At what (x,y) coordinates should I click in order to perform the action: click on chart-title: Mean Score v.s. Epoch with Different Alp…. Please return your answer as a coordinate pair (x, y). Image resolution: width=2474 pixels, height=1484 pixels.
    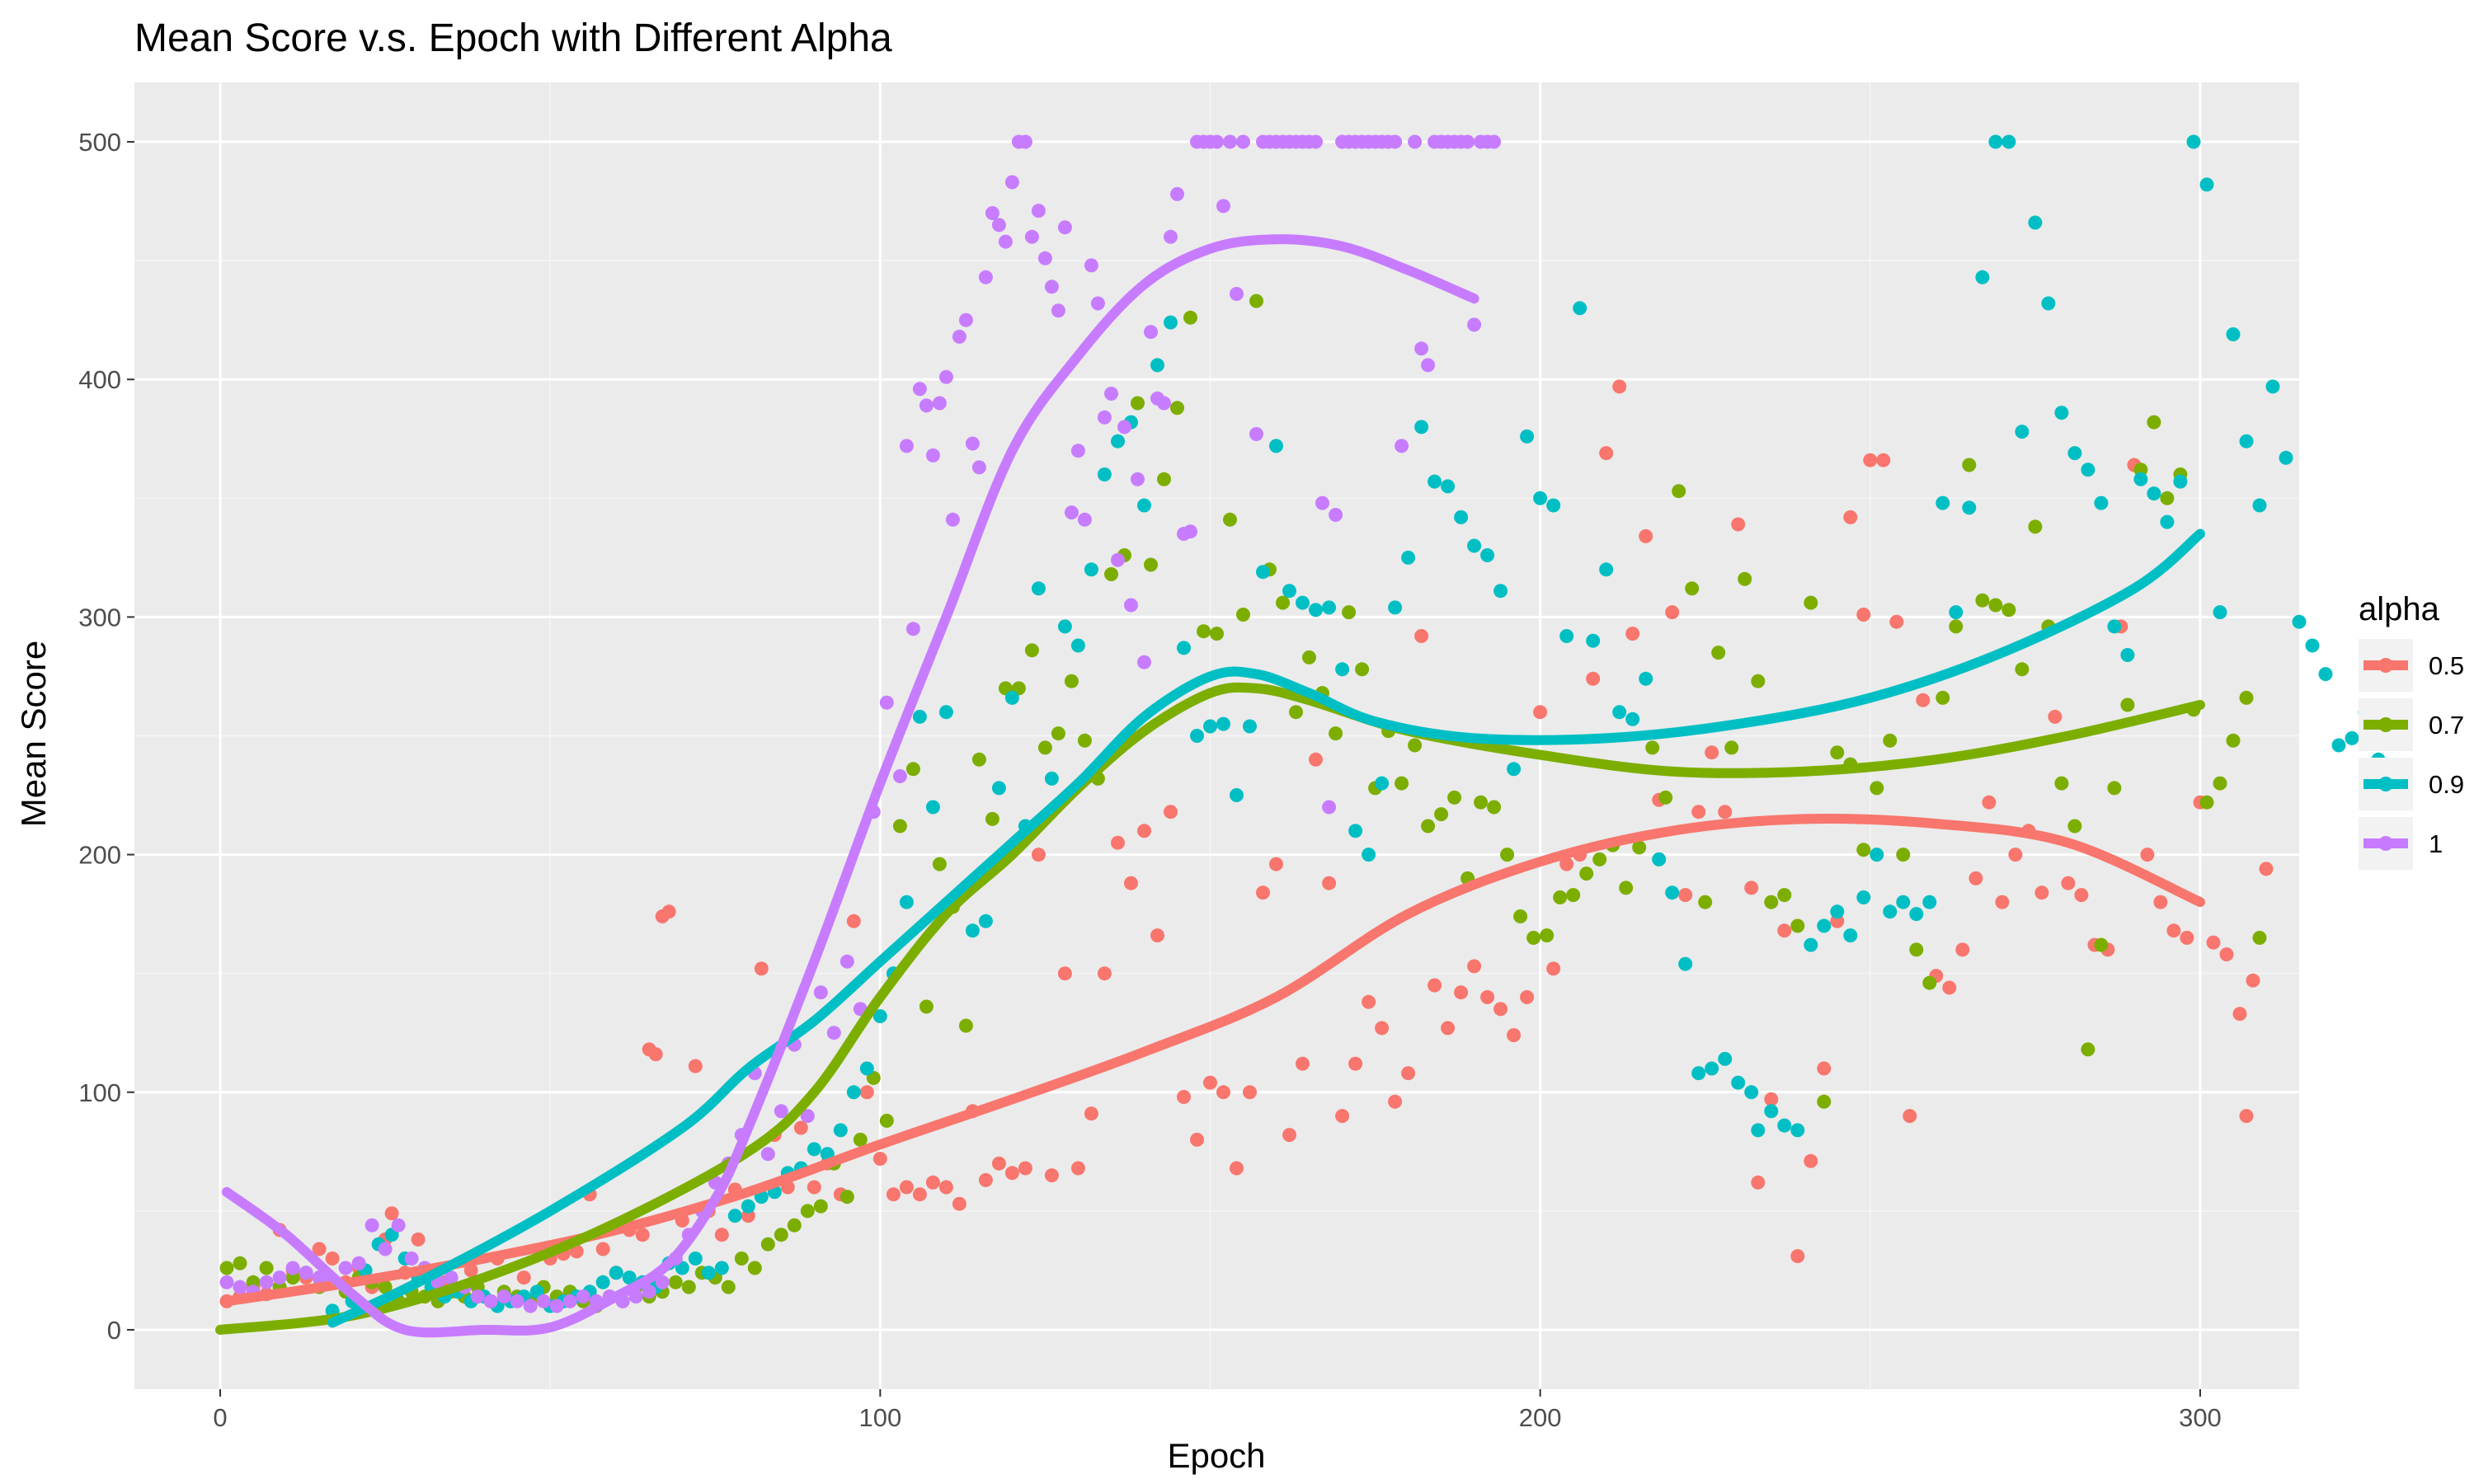
    Looking at the image, I should click on (513, 38).